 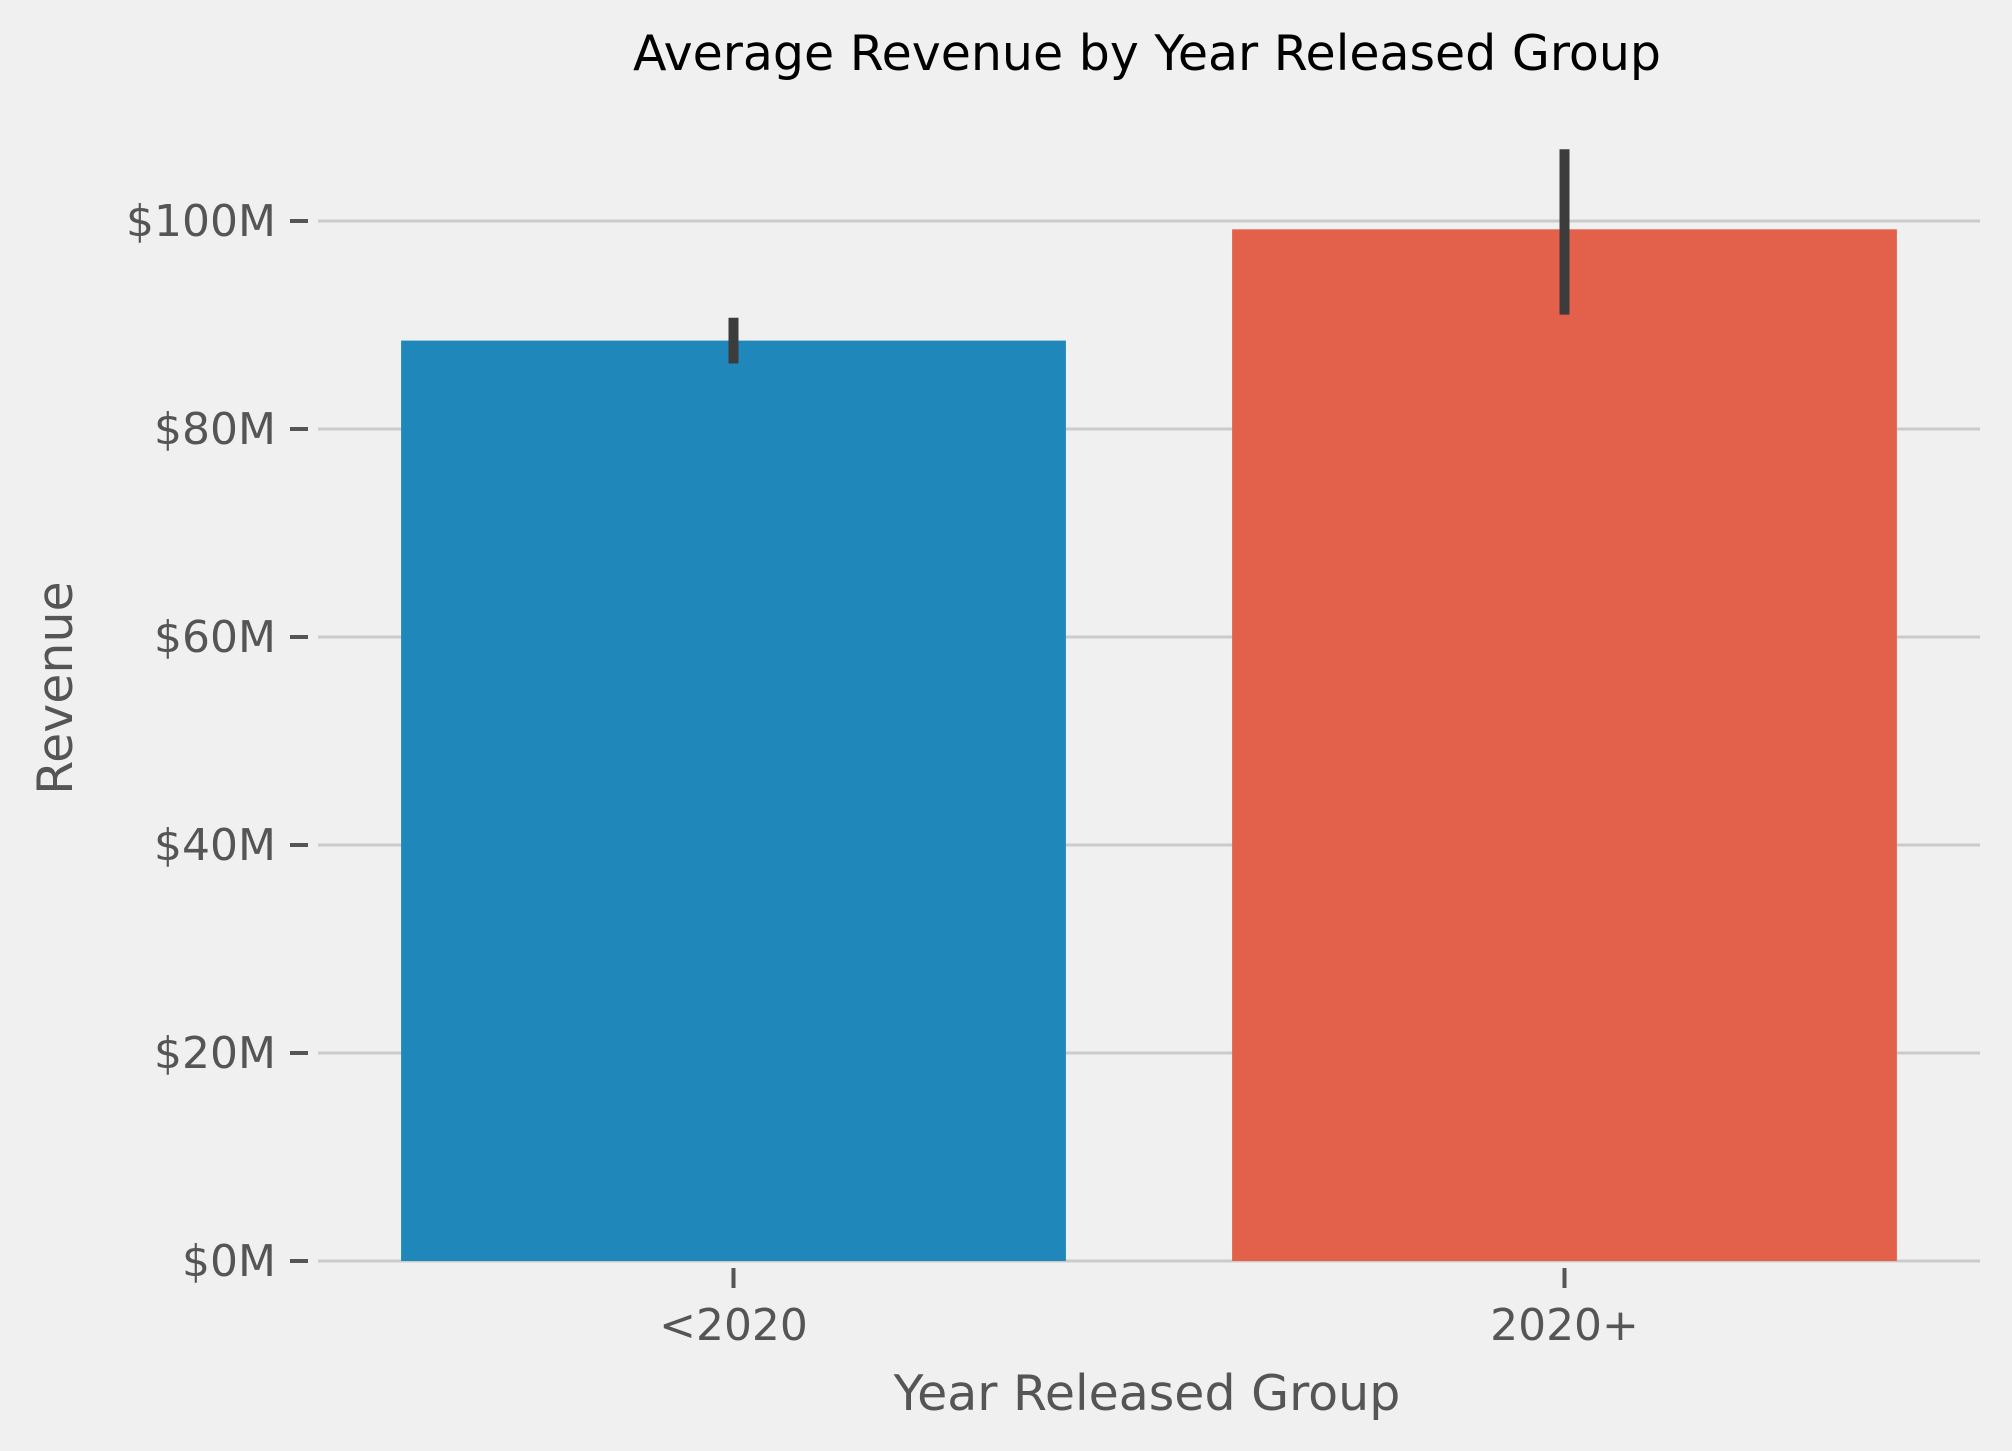 What do you see at coordinates (215, 1053) in the screenshot?
I see `y-tick-label: $20M` at bounding box center [215, 1053].